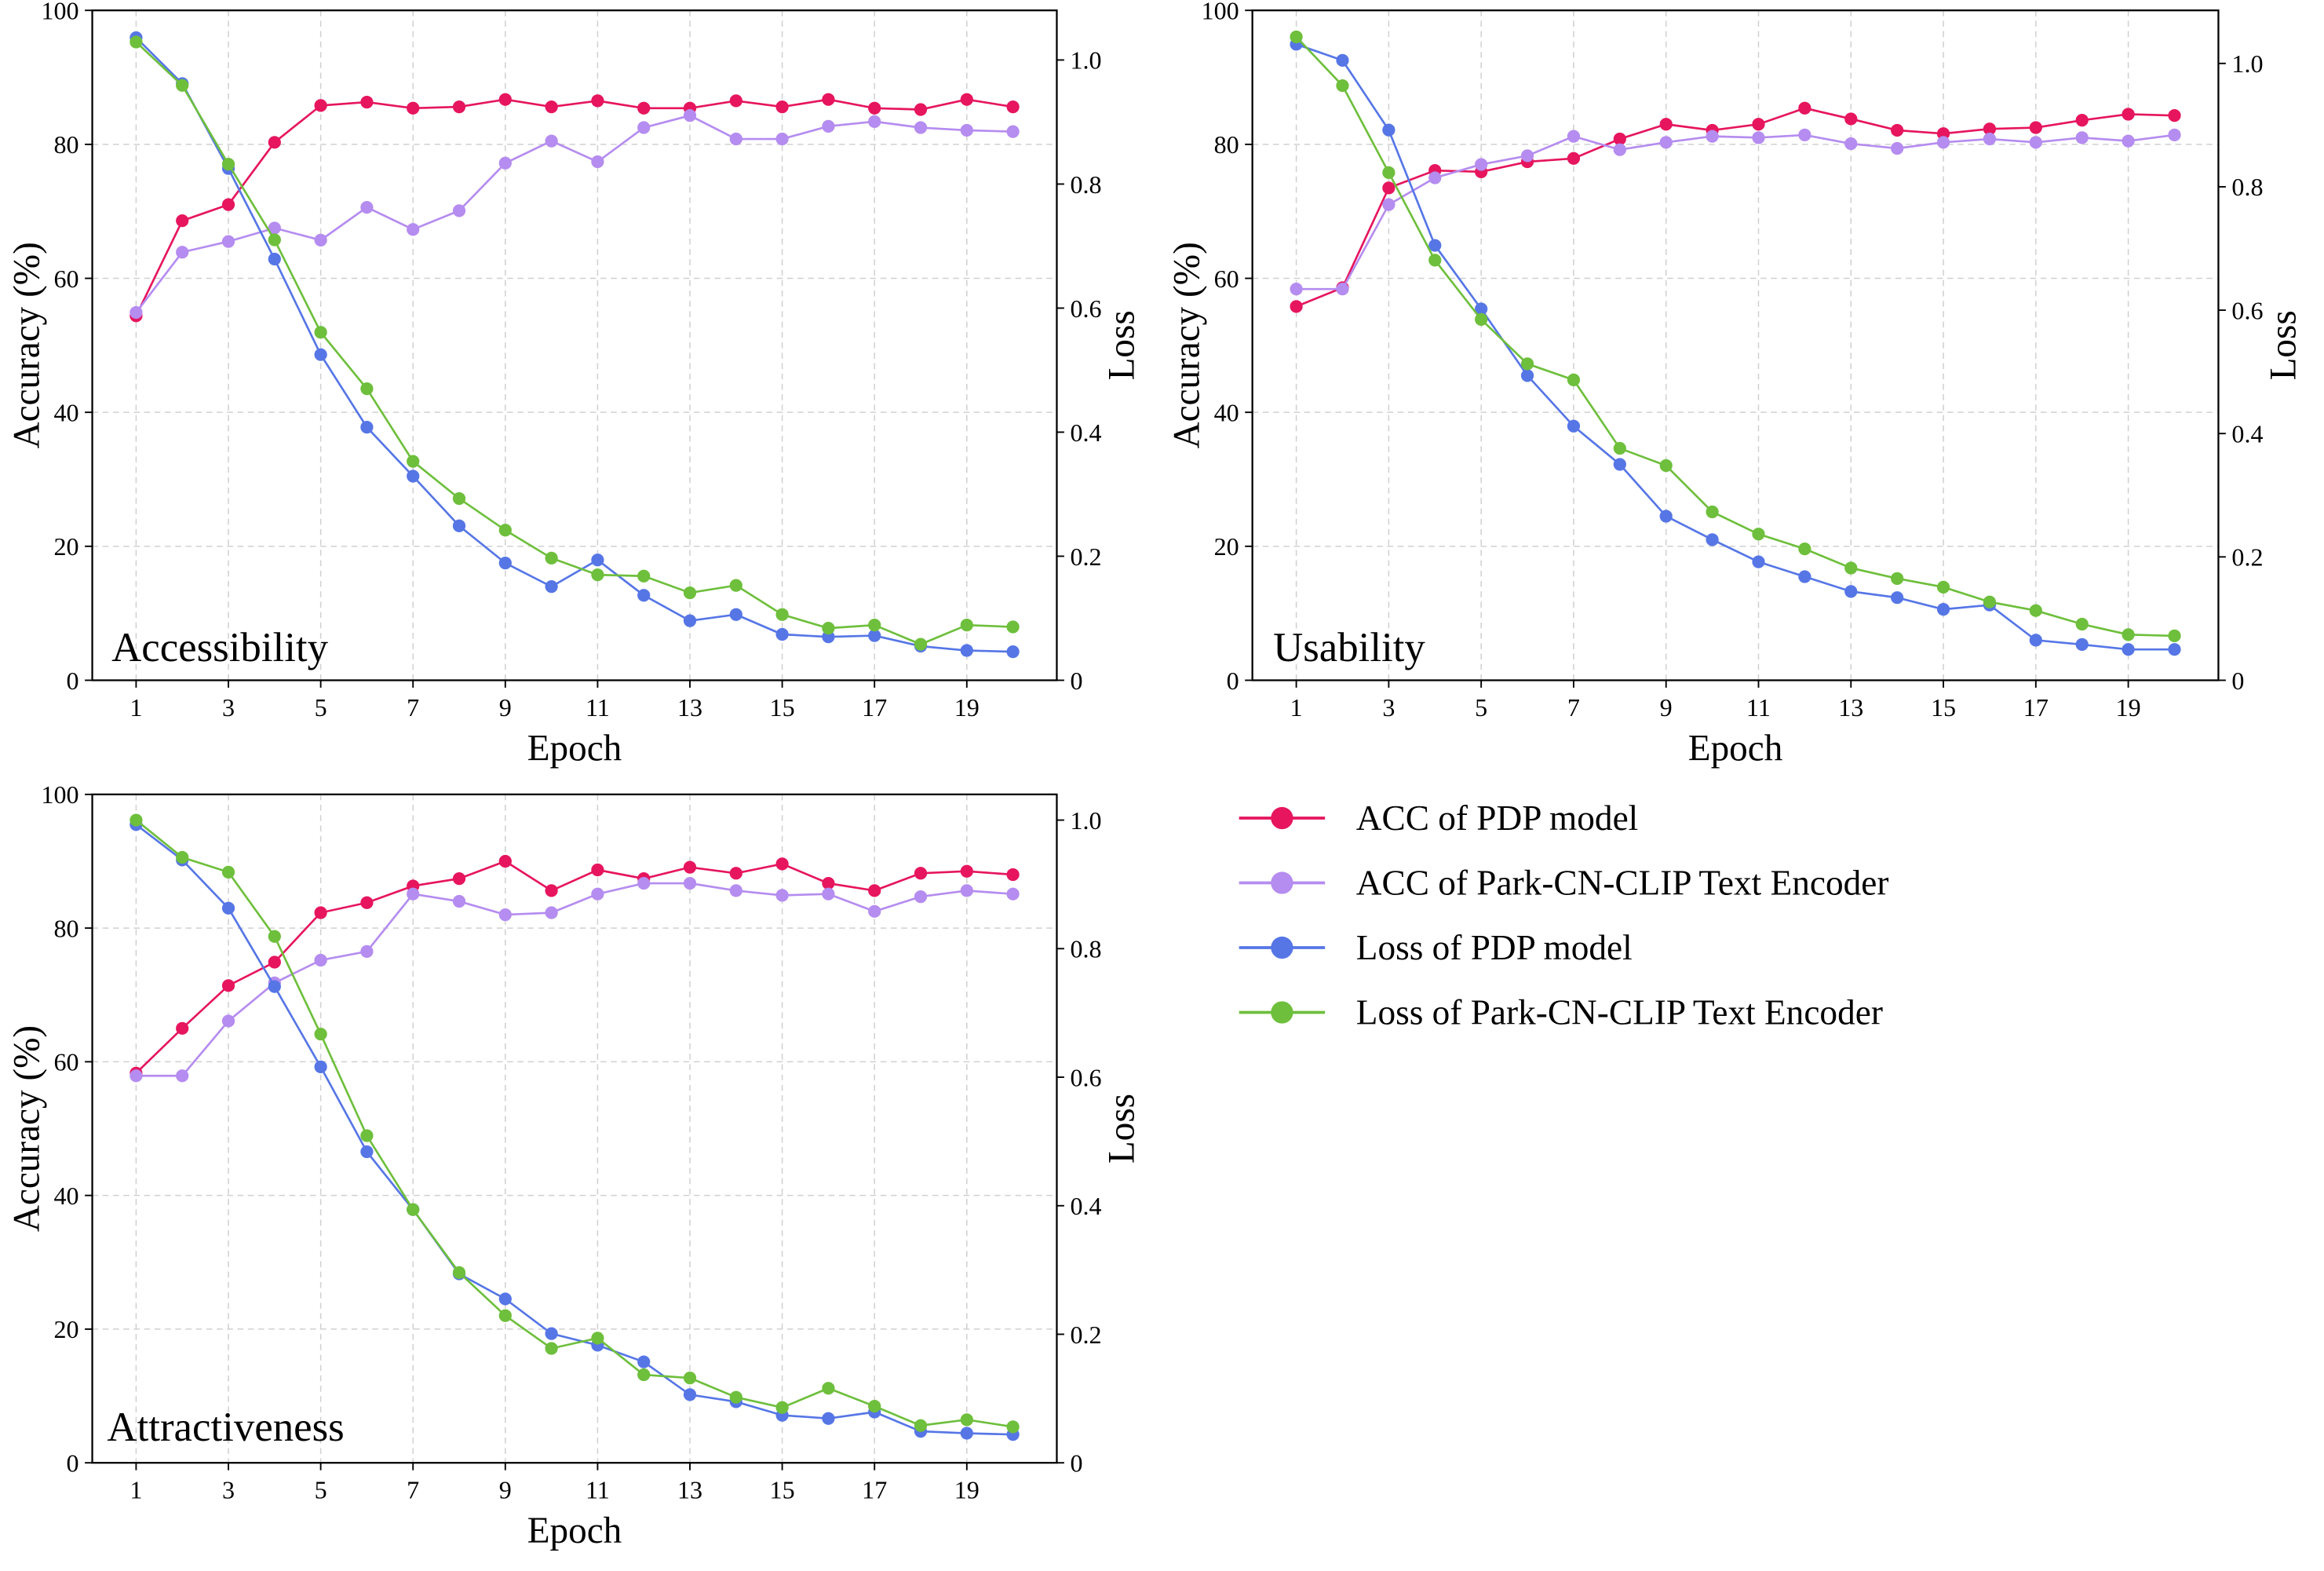  What do you see at coordinates (220, 647) in the screenshot?
I see `panel-title: Accessibility` at bounding box center [220, 647].